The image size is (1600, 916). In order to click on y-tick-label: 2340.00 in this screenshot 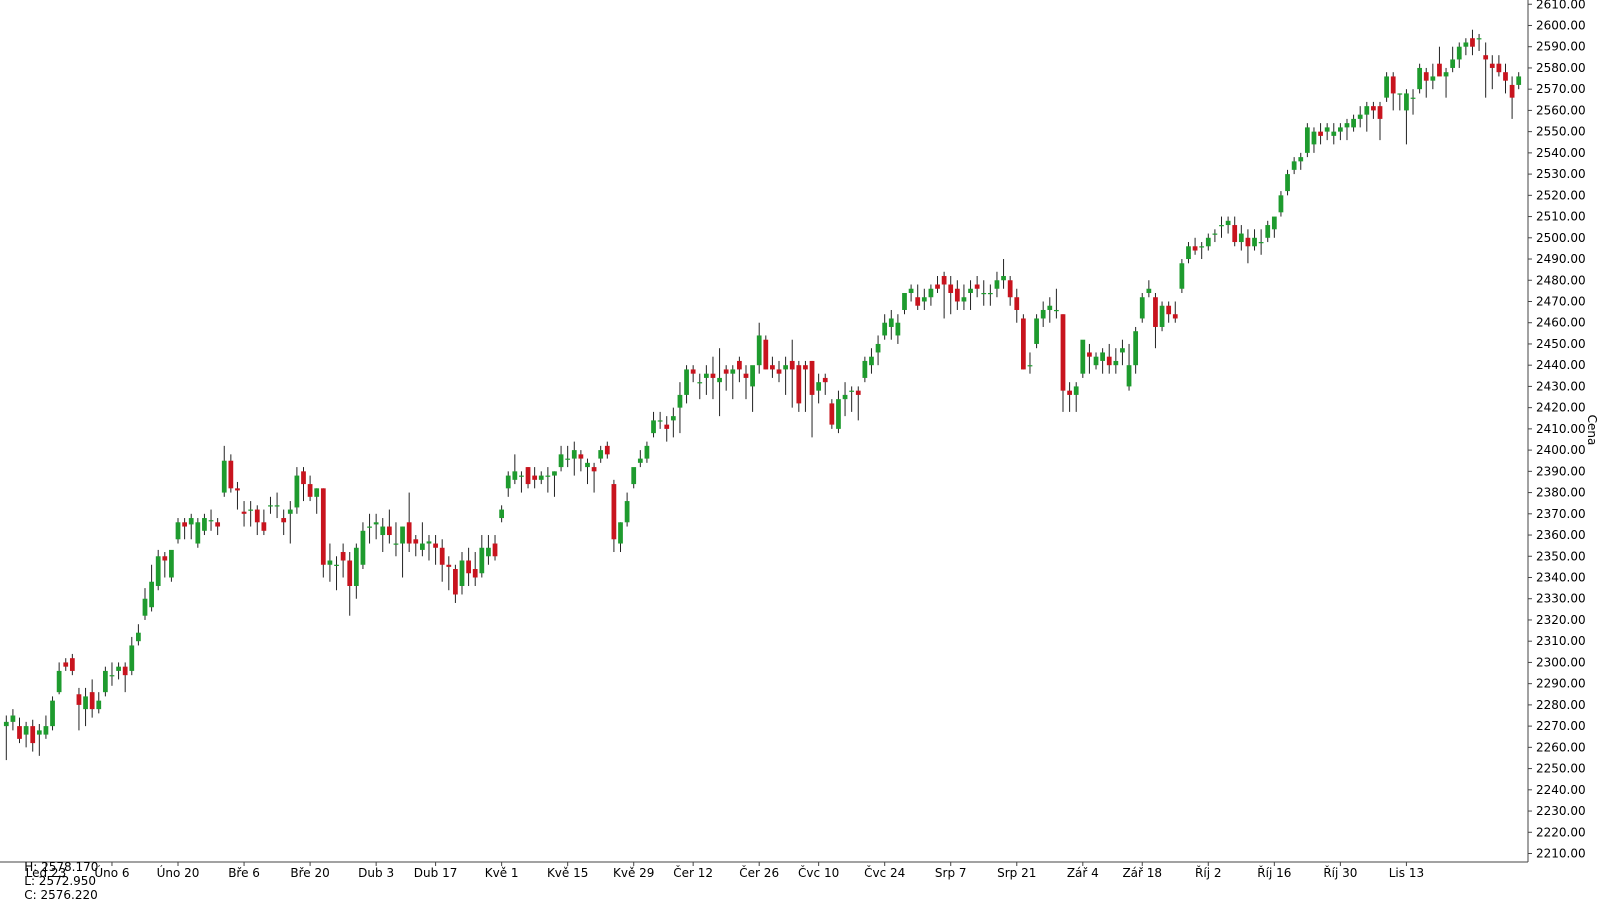, I will do `click(1561, 577)`.